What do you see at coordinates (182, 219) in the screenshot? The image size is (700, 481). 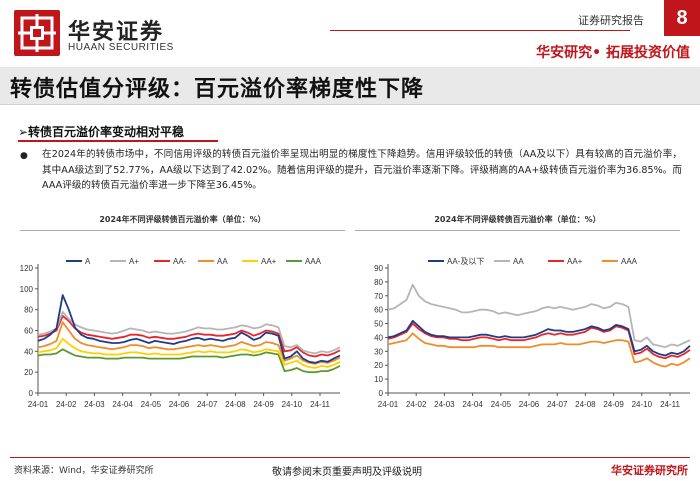 I see `chart-1-title: 2024年不同评级转债百元溢价率（单位：%）` at bounding box center [182, 219].